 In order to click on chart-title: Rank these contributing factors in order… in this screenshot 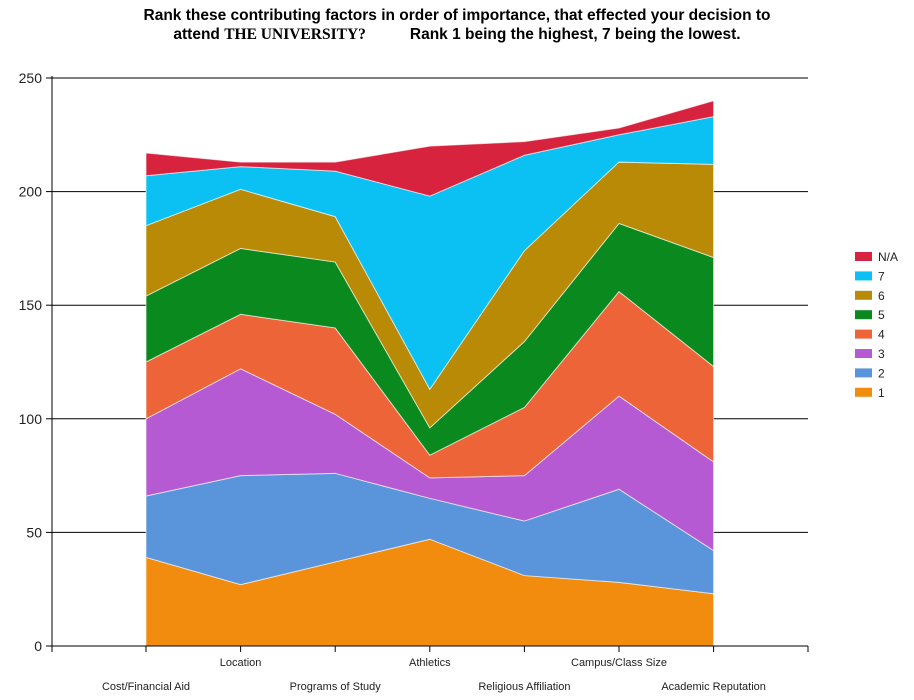, I will do `click(457, 25)`.